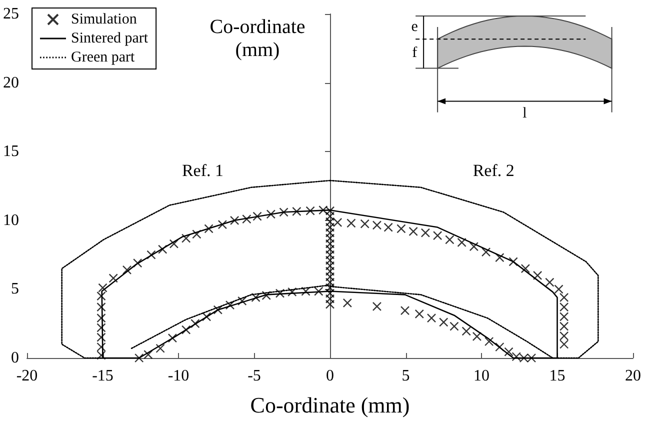 This screenshot has height=421, width=647. What do you see at coordinates (415, 53) in the screenshot?
I see `annotation: f` at bounding box center [415, 53].